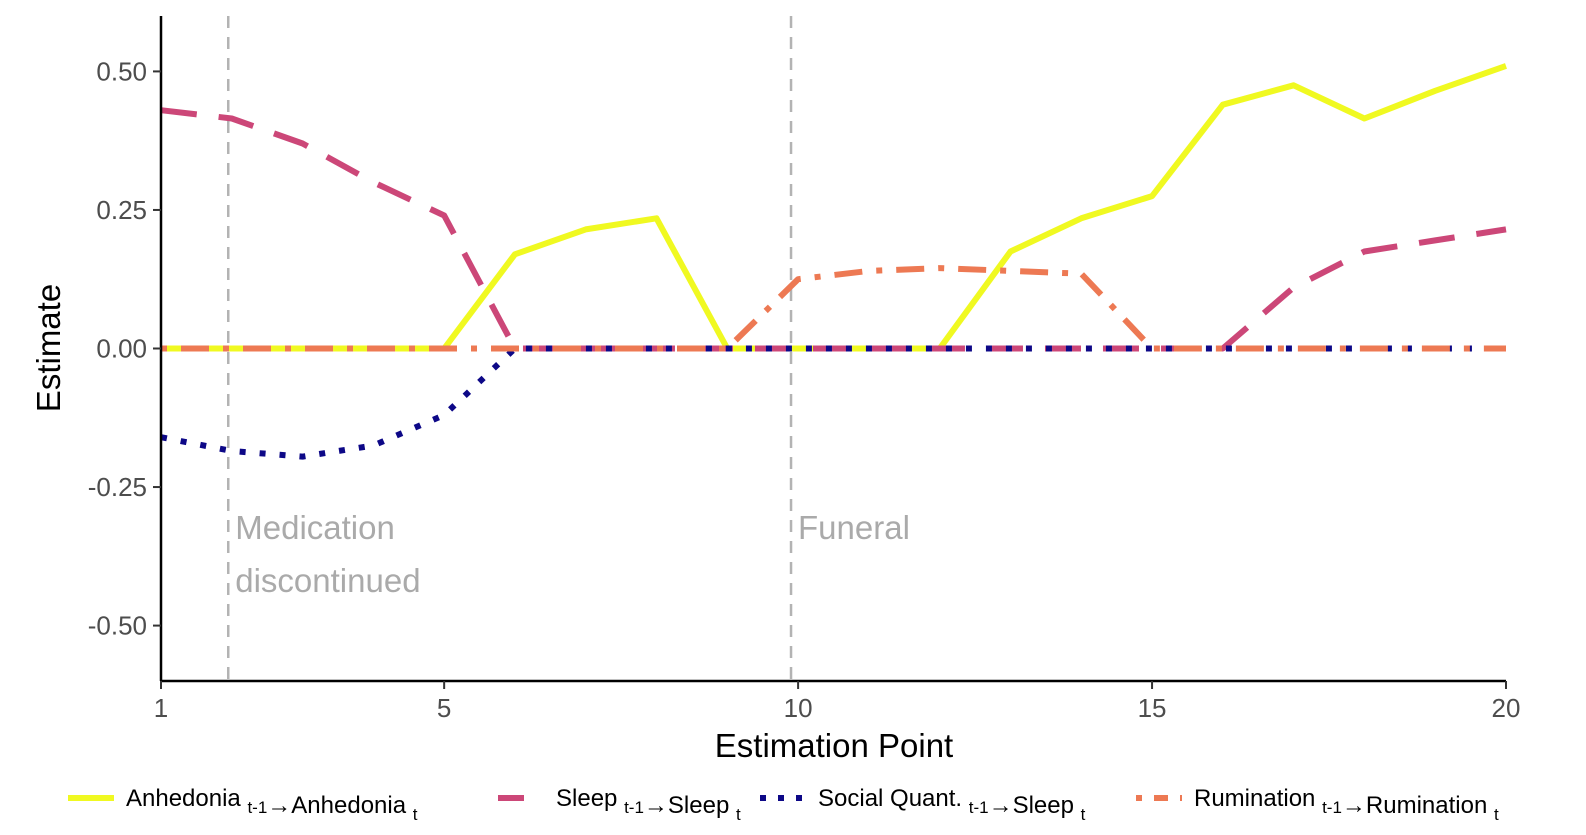 Image resolution: width=1586 pixels, height=835 pixels. I want to click on y-tick-label: 0.00, so click(121, 349).